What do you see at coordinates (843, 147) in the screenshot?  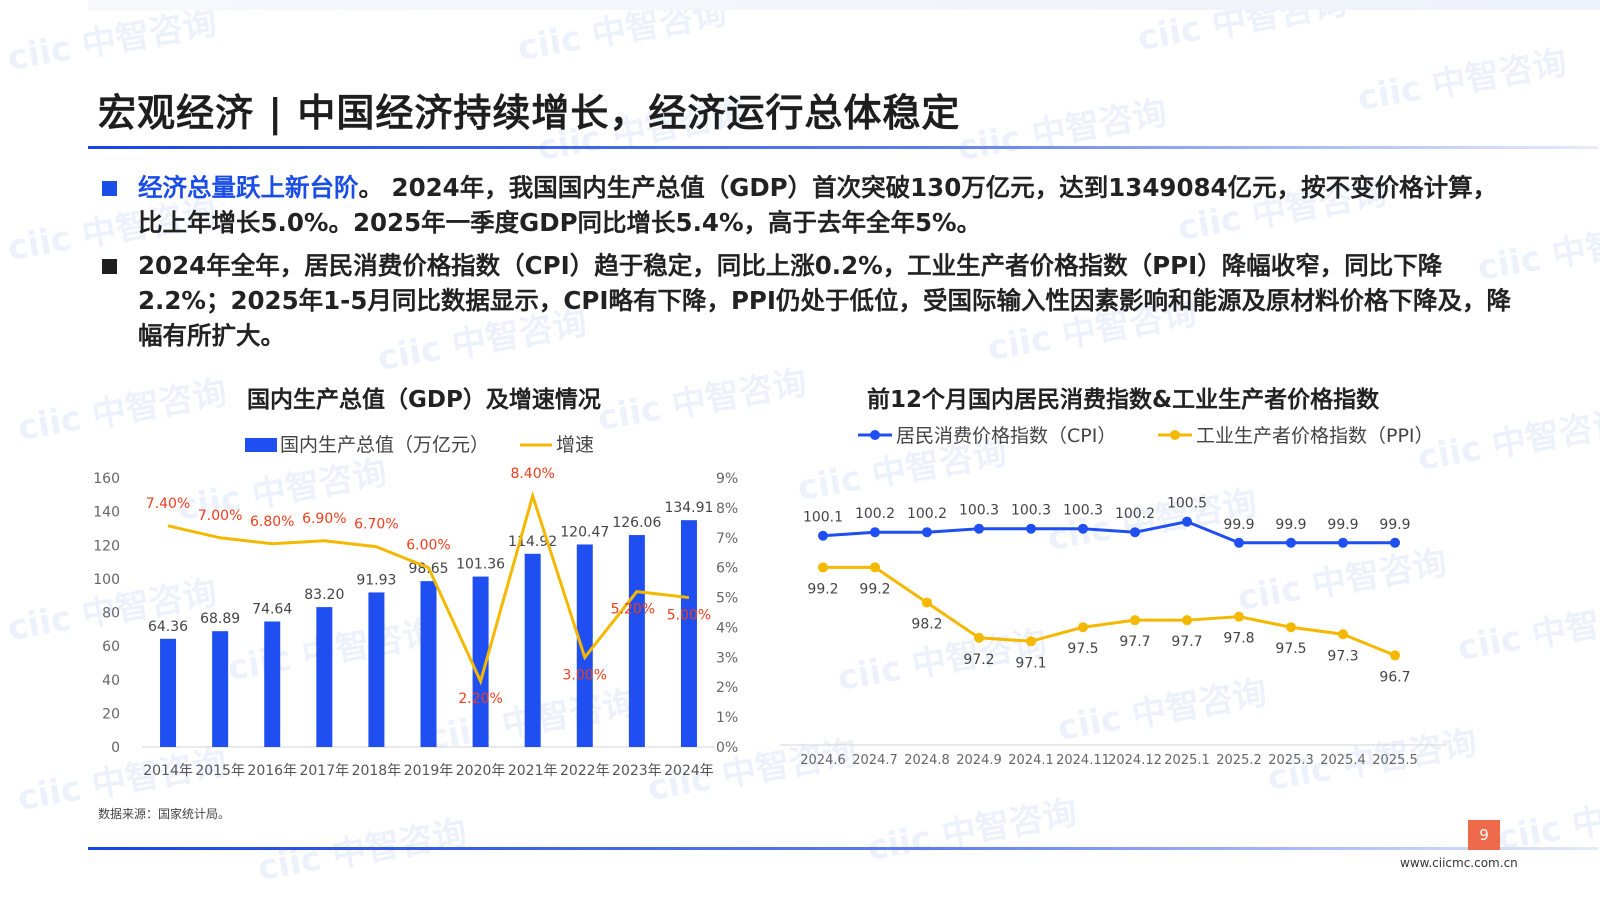 I see `title-divider` at bounding box center [843, 147].